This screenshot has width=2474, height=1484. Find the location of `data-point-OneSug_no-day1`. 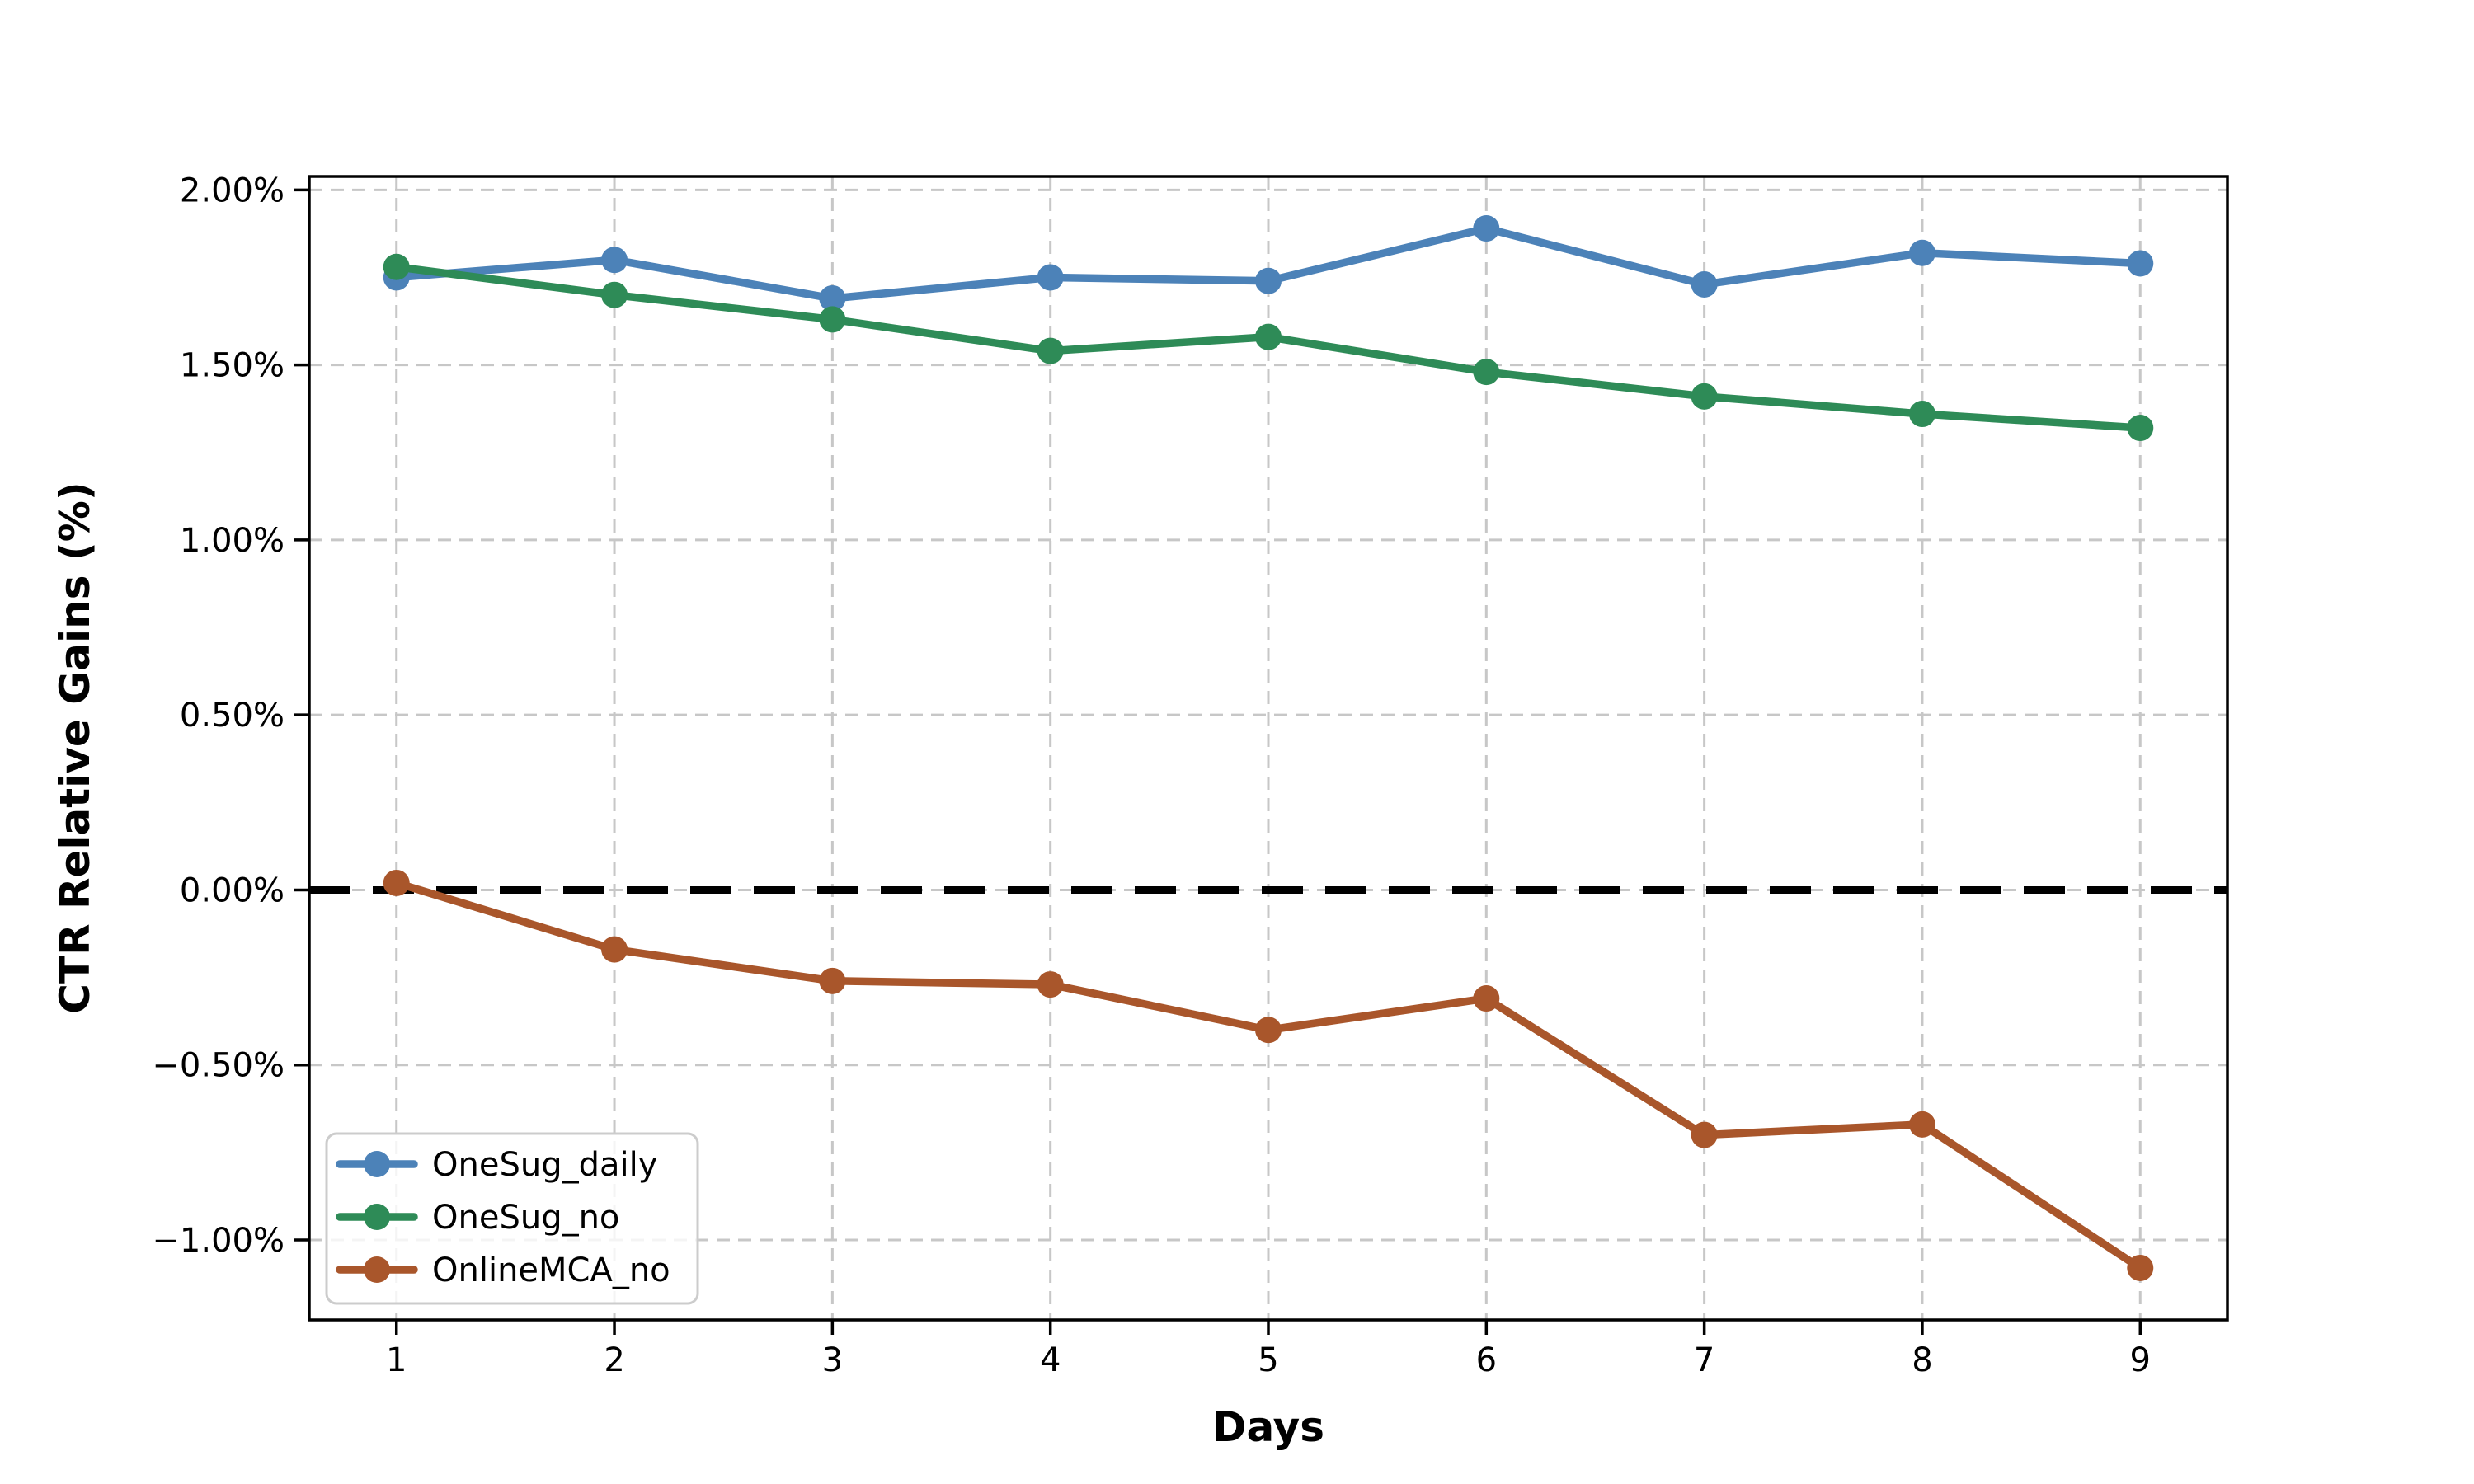

data-point-OneSug_no-day1 is located at coordinates (396, 266).